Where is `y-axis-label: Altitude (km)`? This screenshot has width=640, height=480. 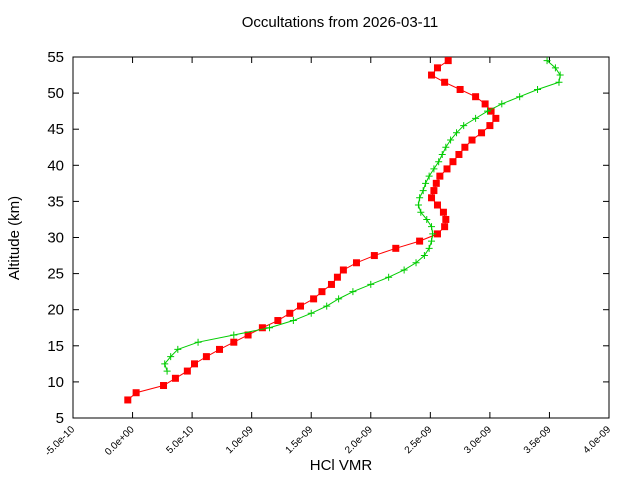
y-axis-label: Altitude (km) is located at coordinates (14, 238).